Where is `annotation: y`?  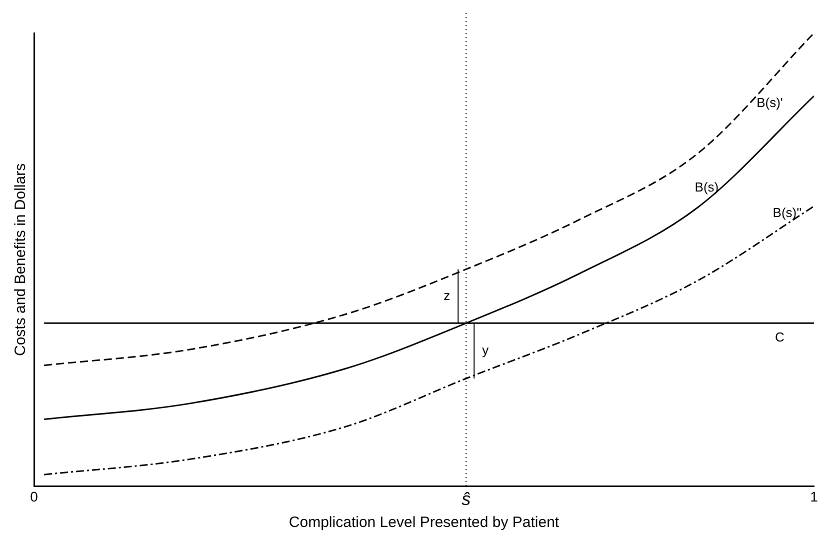
annotation: y is located at coordinates (486, 350).